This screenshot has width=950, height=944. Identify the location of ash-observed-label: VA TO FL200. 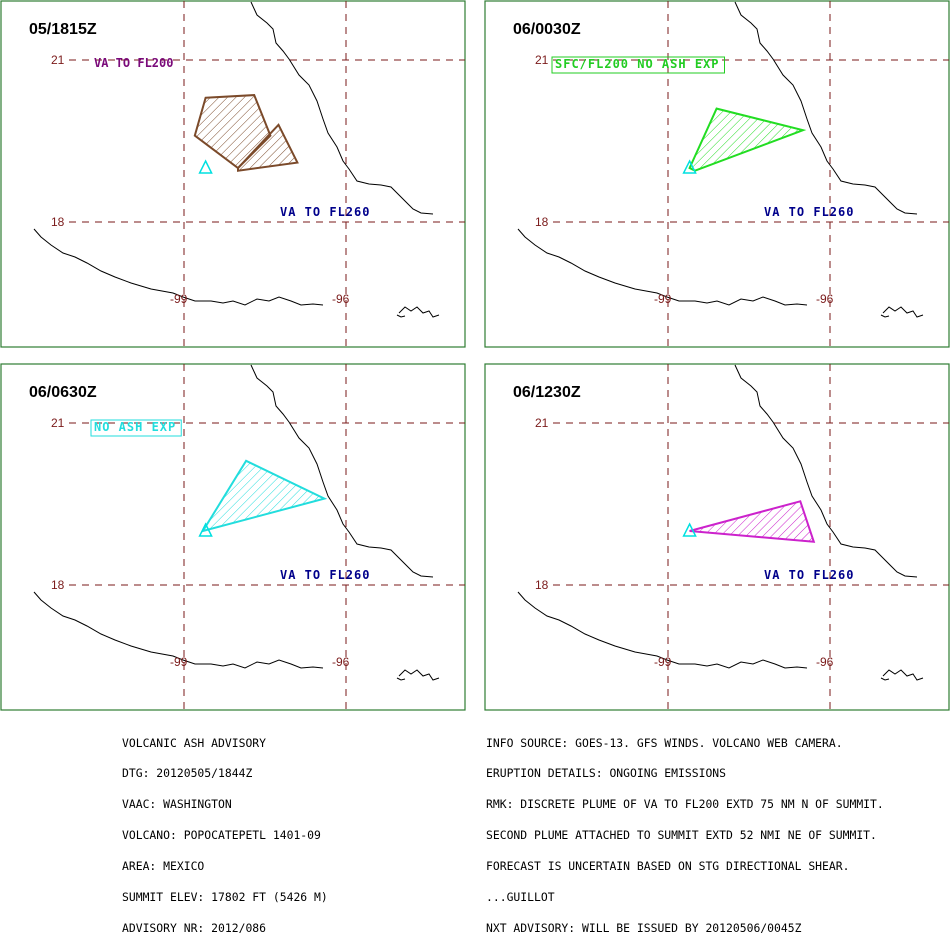
(133, 63).